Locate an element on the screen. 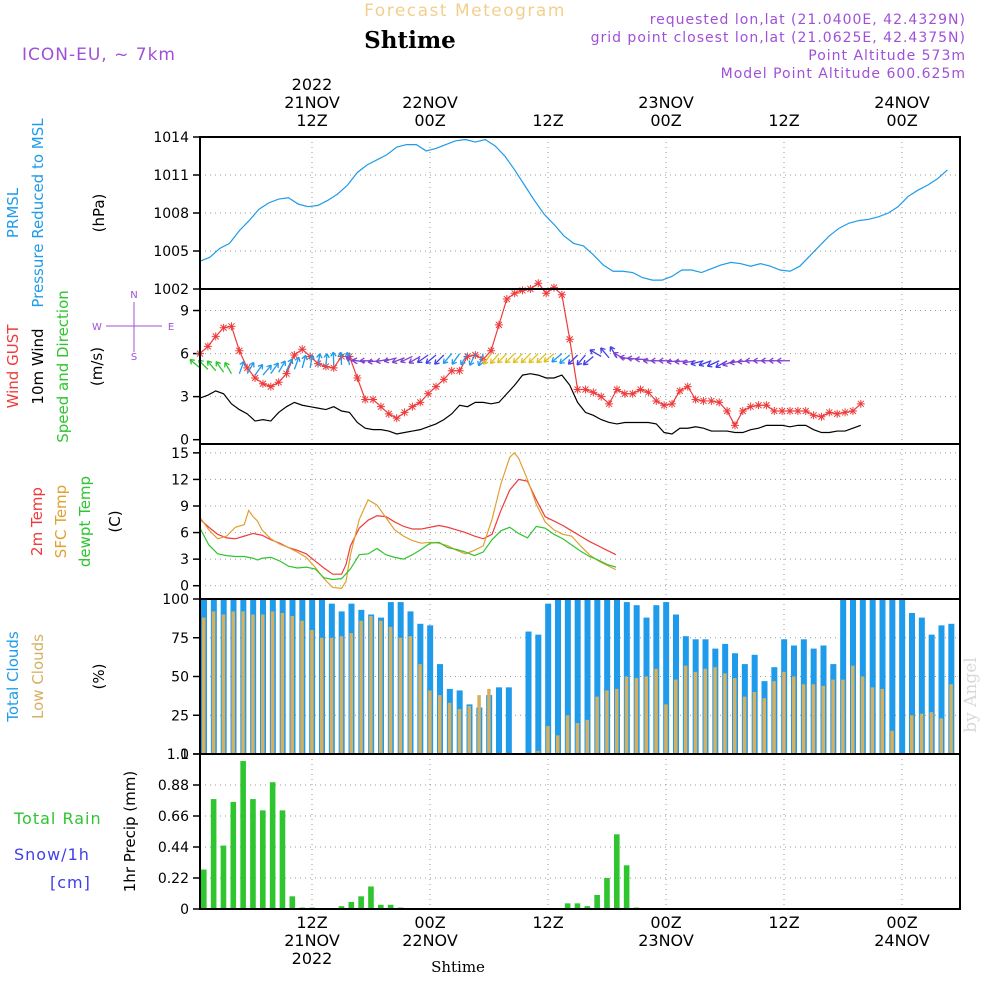  compass-west: W is located at coordinates (97, 327).